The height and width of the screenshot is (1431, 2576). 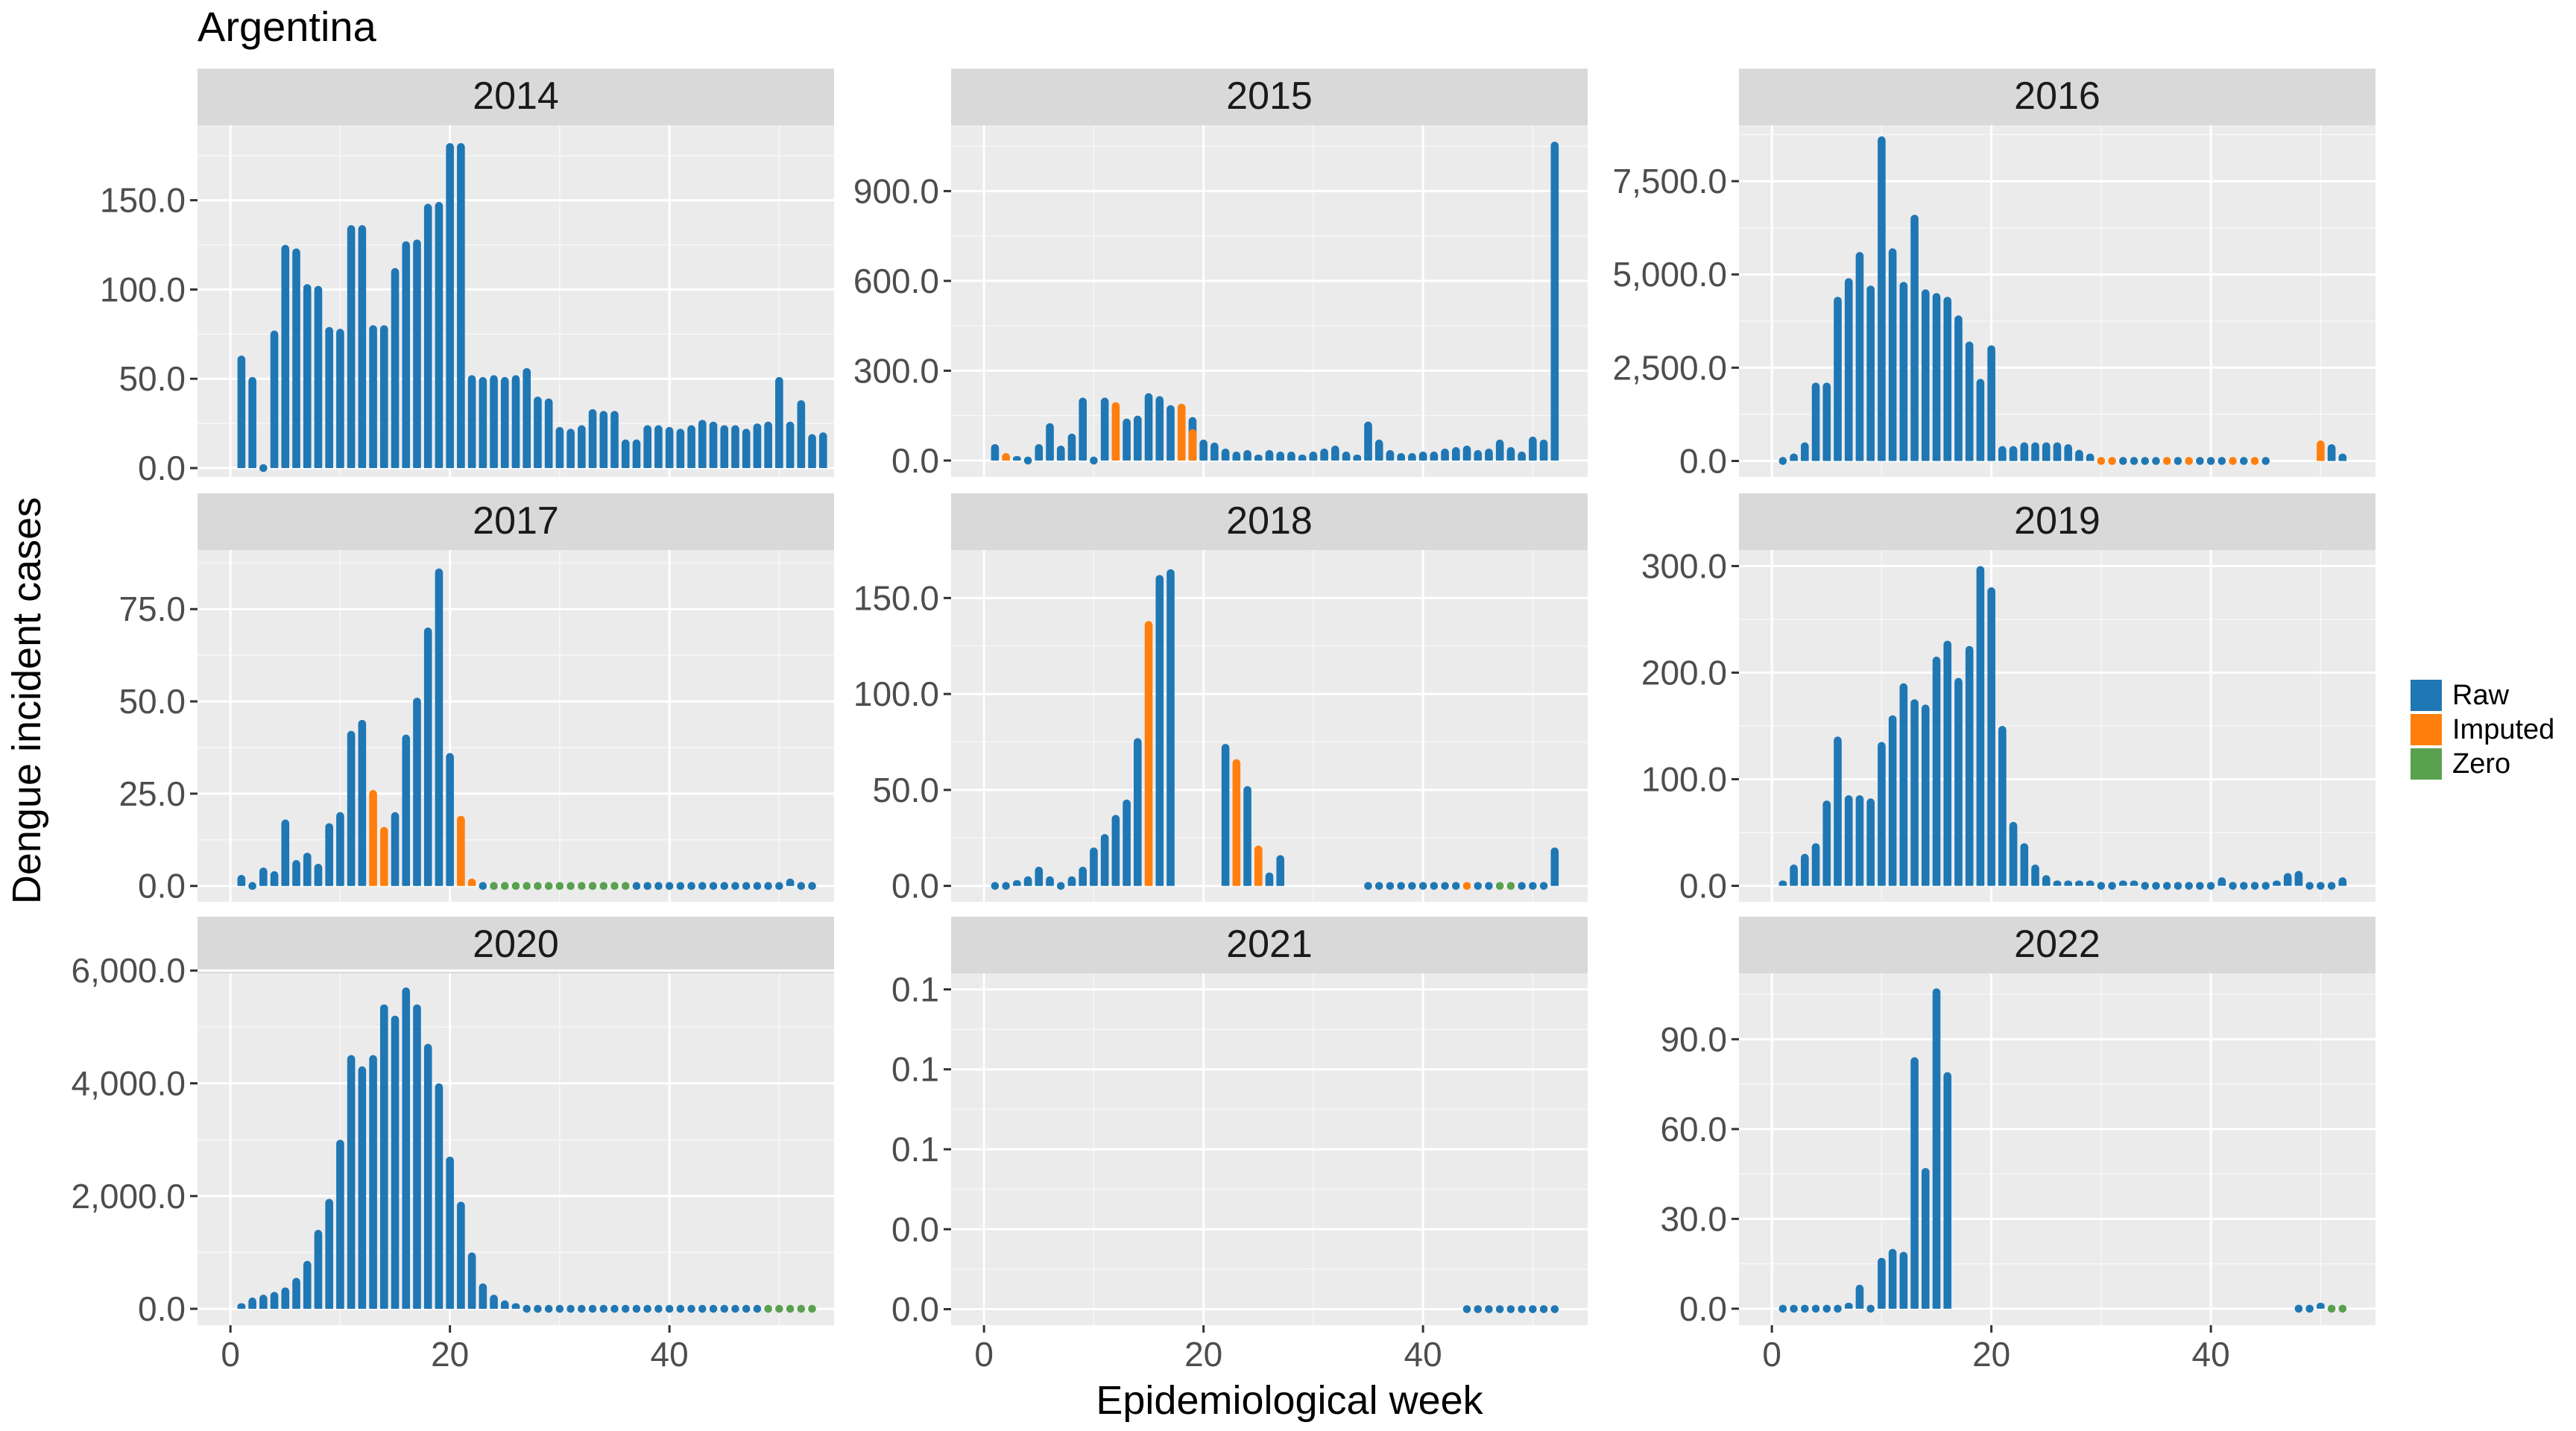 I want to click on legend-label: Imputed, so click(x=2503, y=729).